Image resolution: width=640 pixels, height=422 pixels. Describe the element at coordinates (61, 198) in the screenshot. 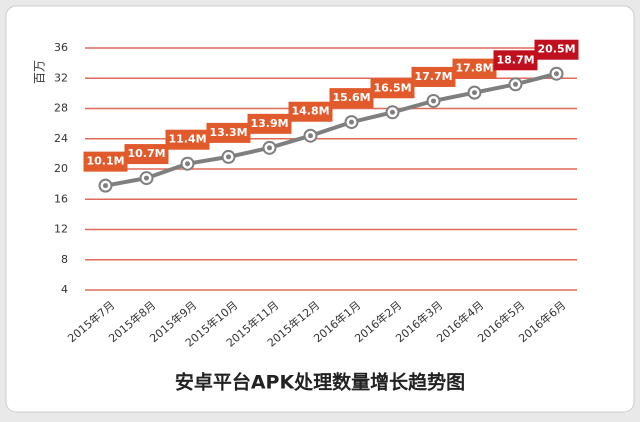

I see `y-tick-label: 16` at that location.